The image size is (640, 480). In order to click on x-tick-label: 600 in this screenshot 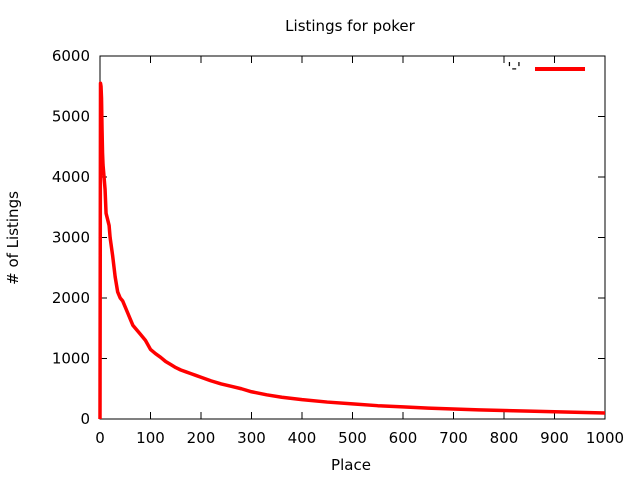, I will do `click(403, 438)`.